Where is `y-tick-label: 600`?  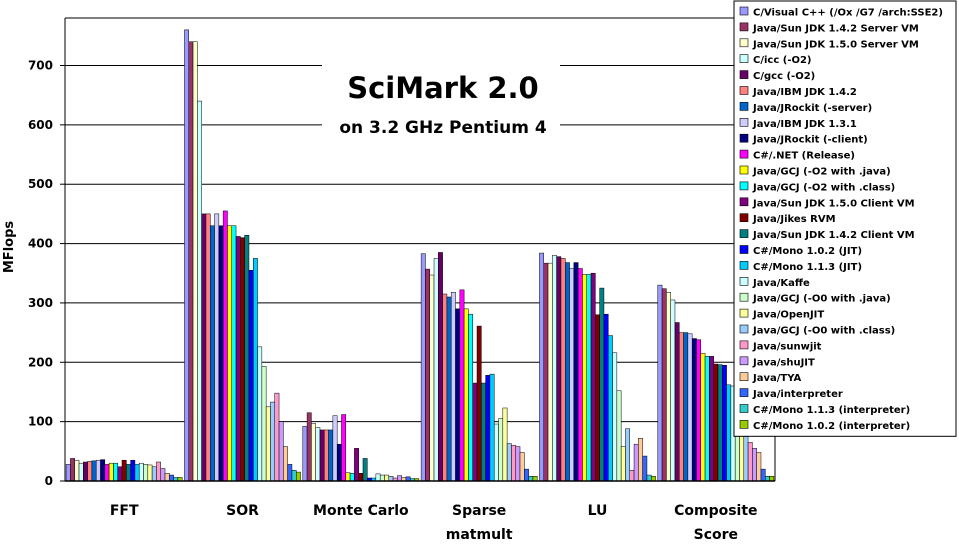 y-tick-label: 600 is located at coordinates (40, 125).